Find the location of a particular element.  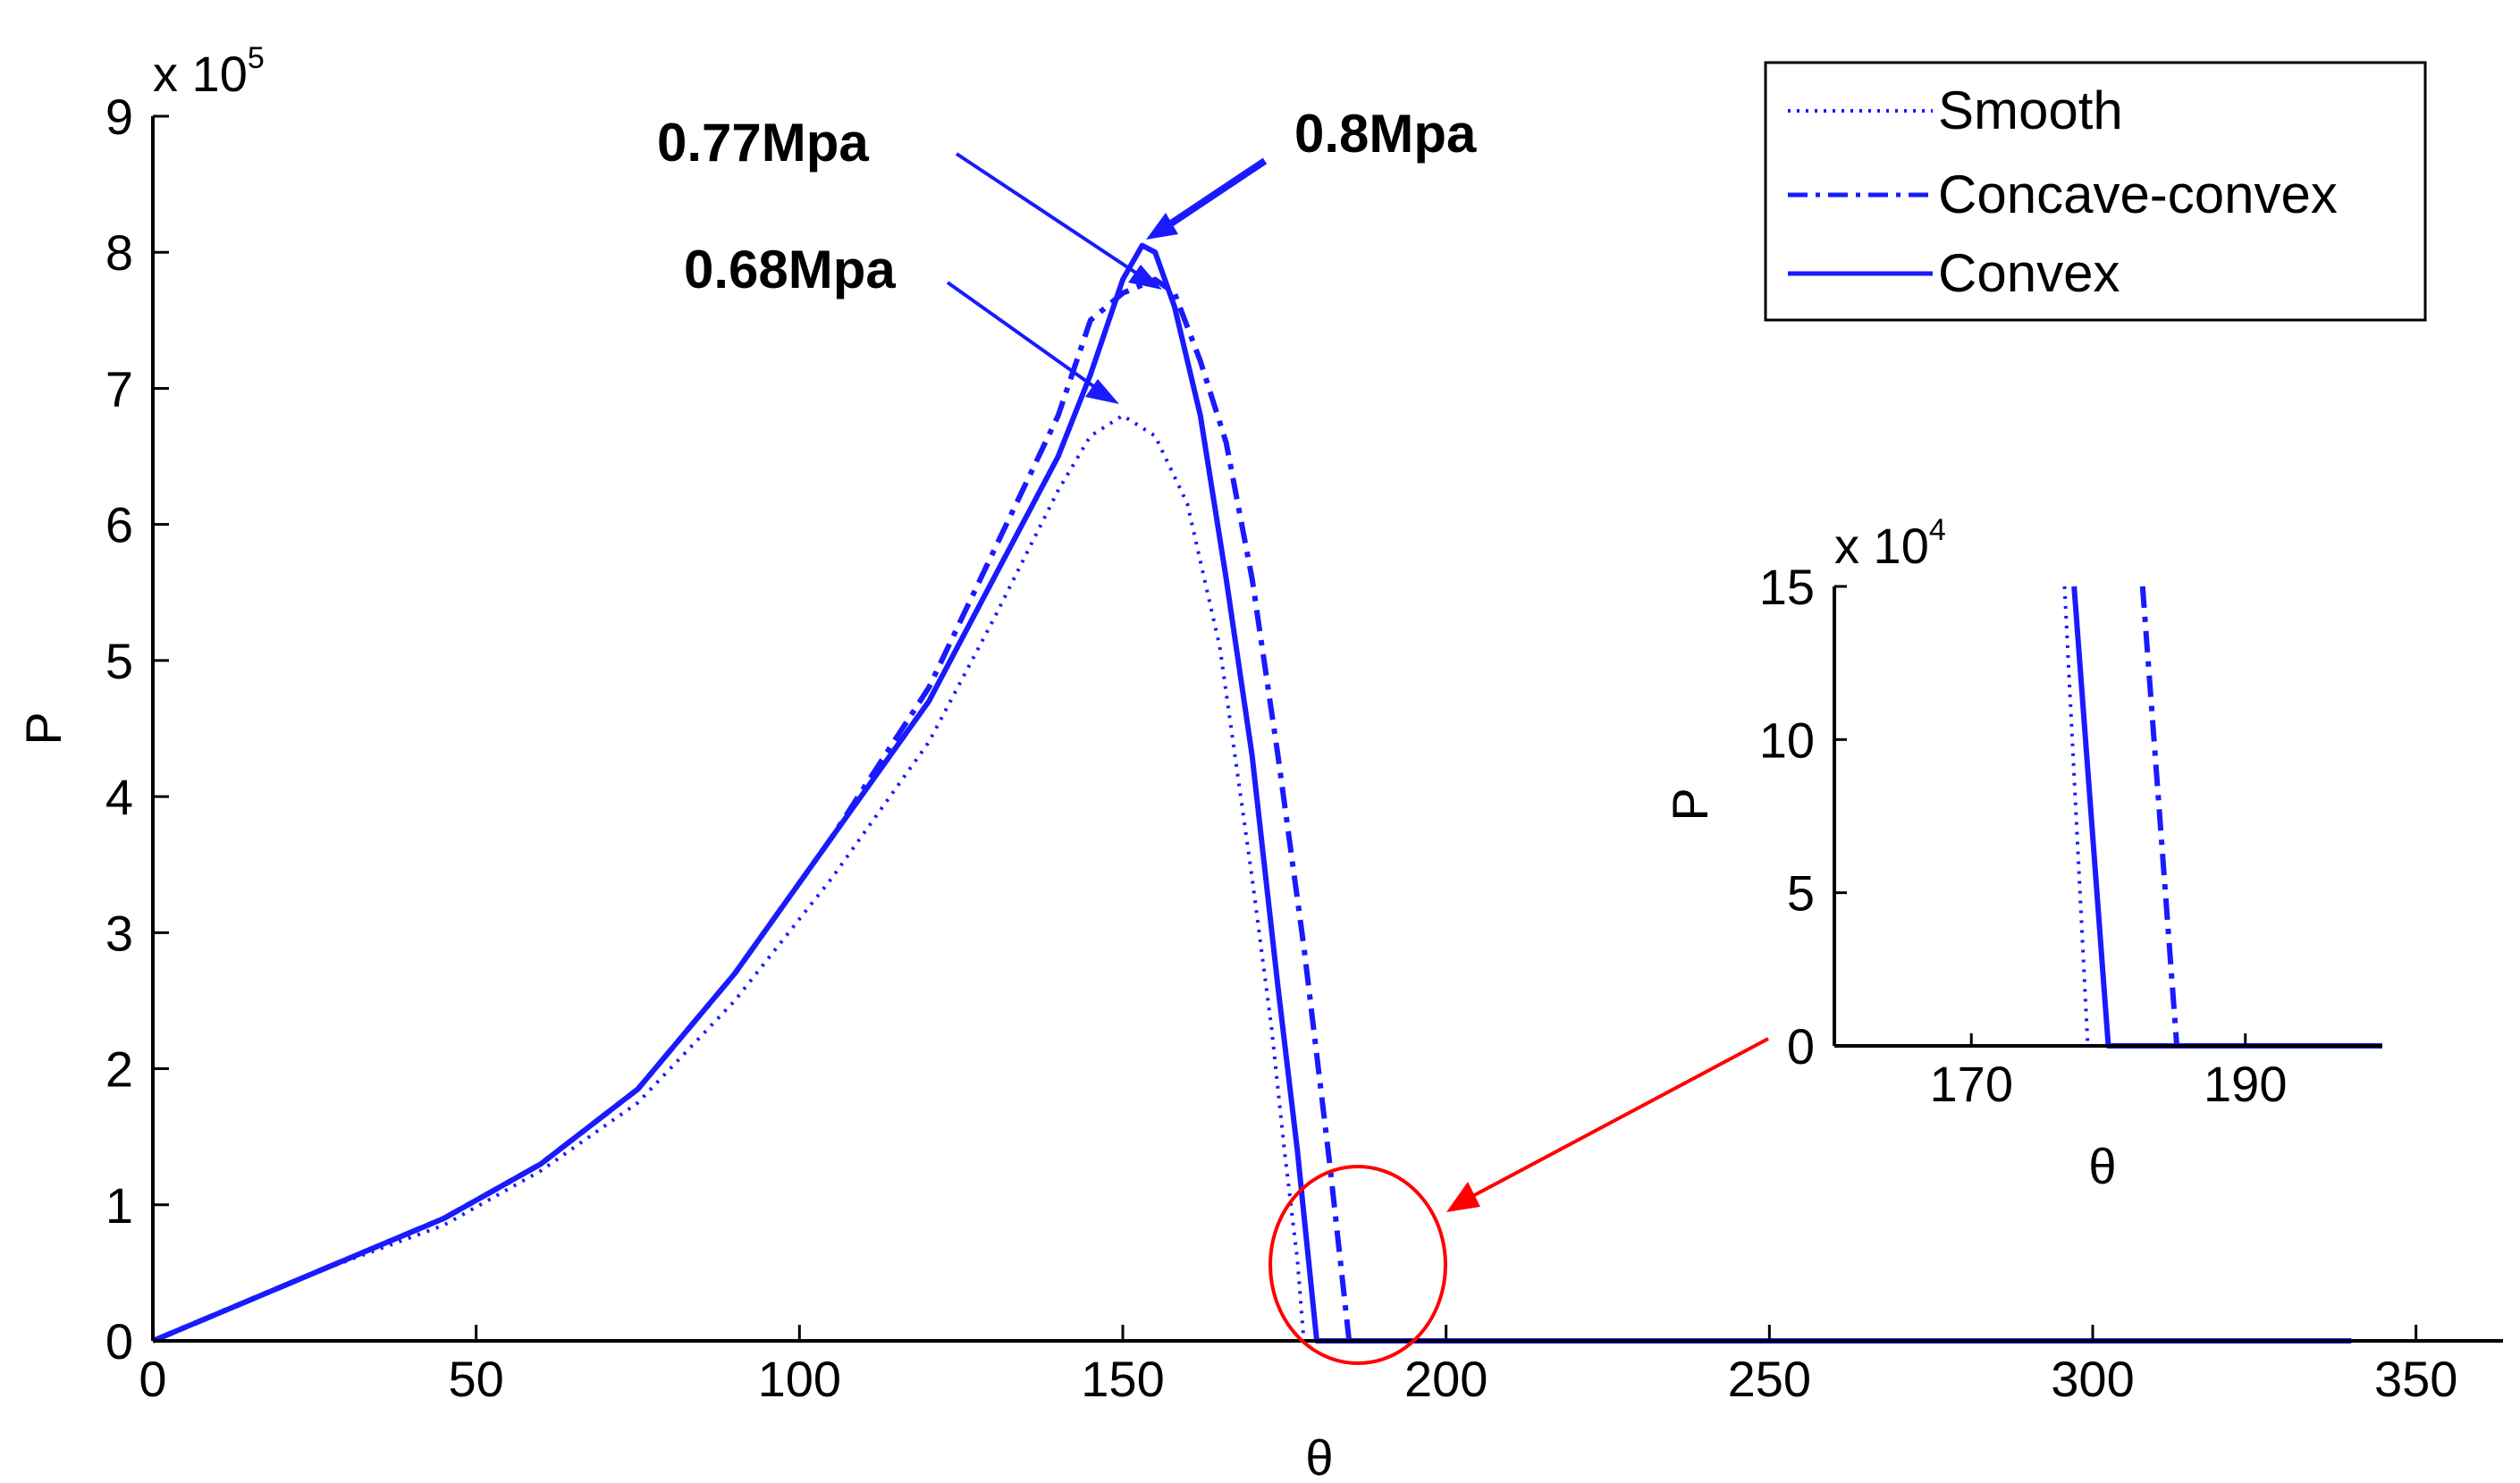

main-x-tick-label: 300 is located at coordinates (2092, 1379).